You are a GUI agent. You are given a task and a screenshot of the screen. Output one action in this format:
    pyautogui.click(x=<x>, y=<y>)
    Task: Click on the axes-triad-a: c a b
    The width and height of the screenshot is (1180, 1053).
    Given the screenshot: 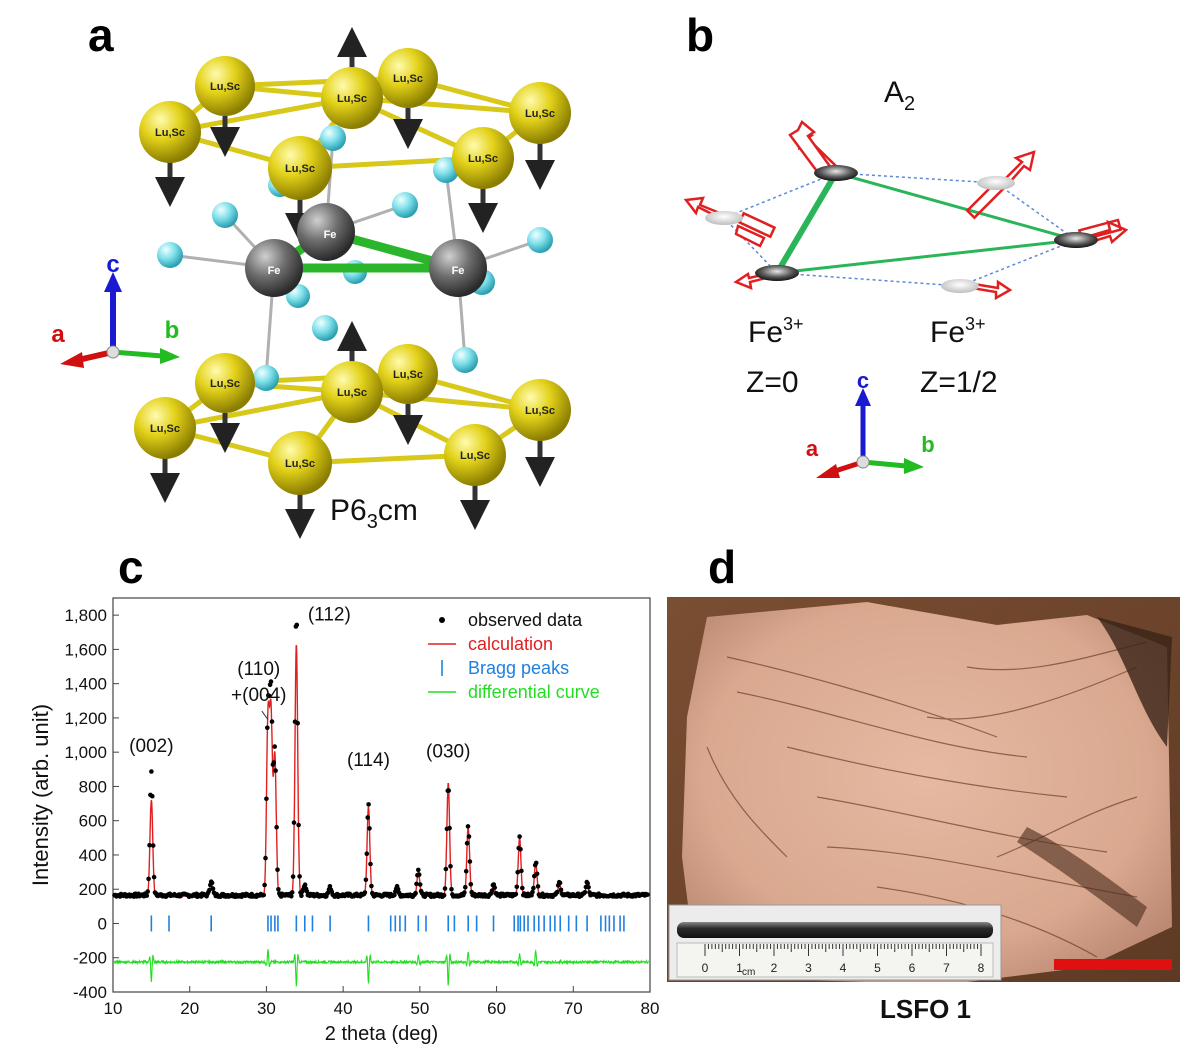 What is the action you would take?
    pyautogui.click(x=115, y=309)
    